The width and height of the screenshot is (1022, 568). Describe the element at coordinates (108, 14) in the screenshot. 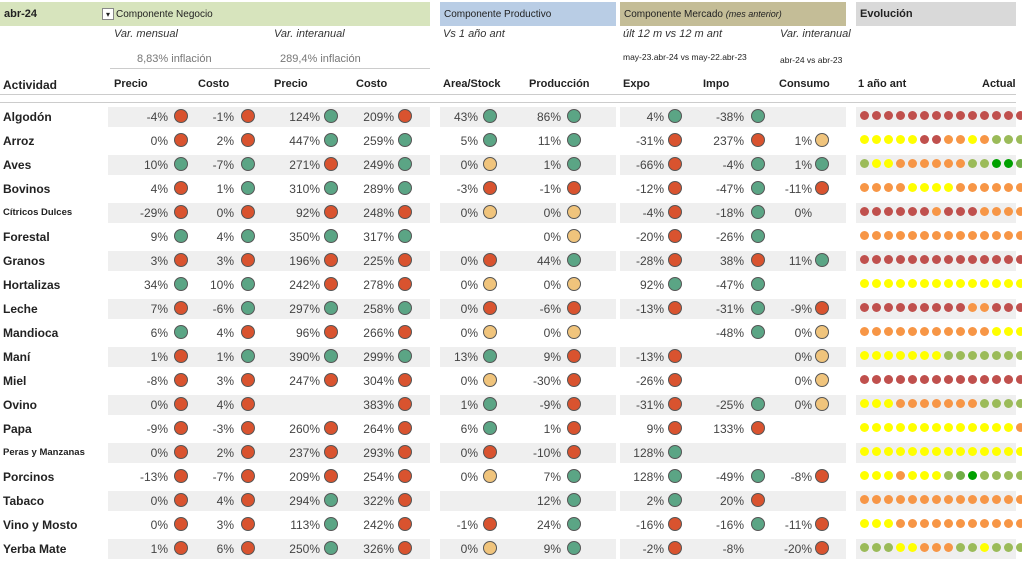

I see `period-dropdown-icon: ▾` at that location.